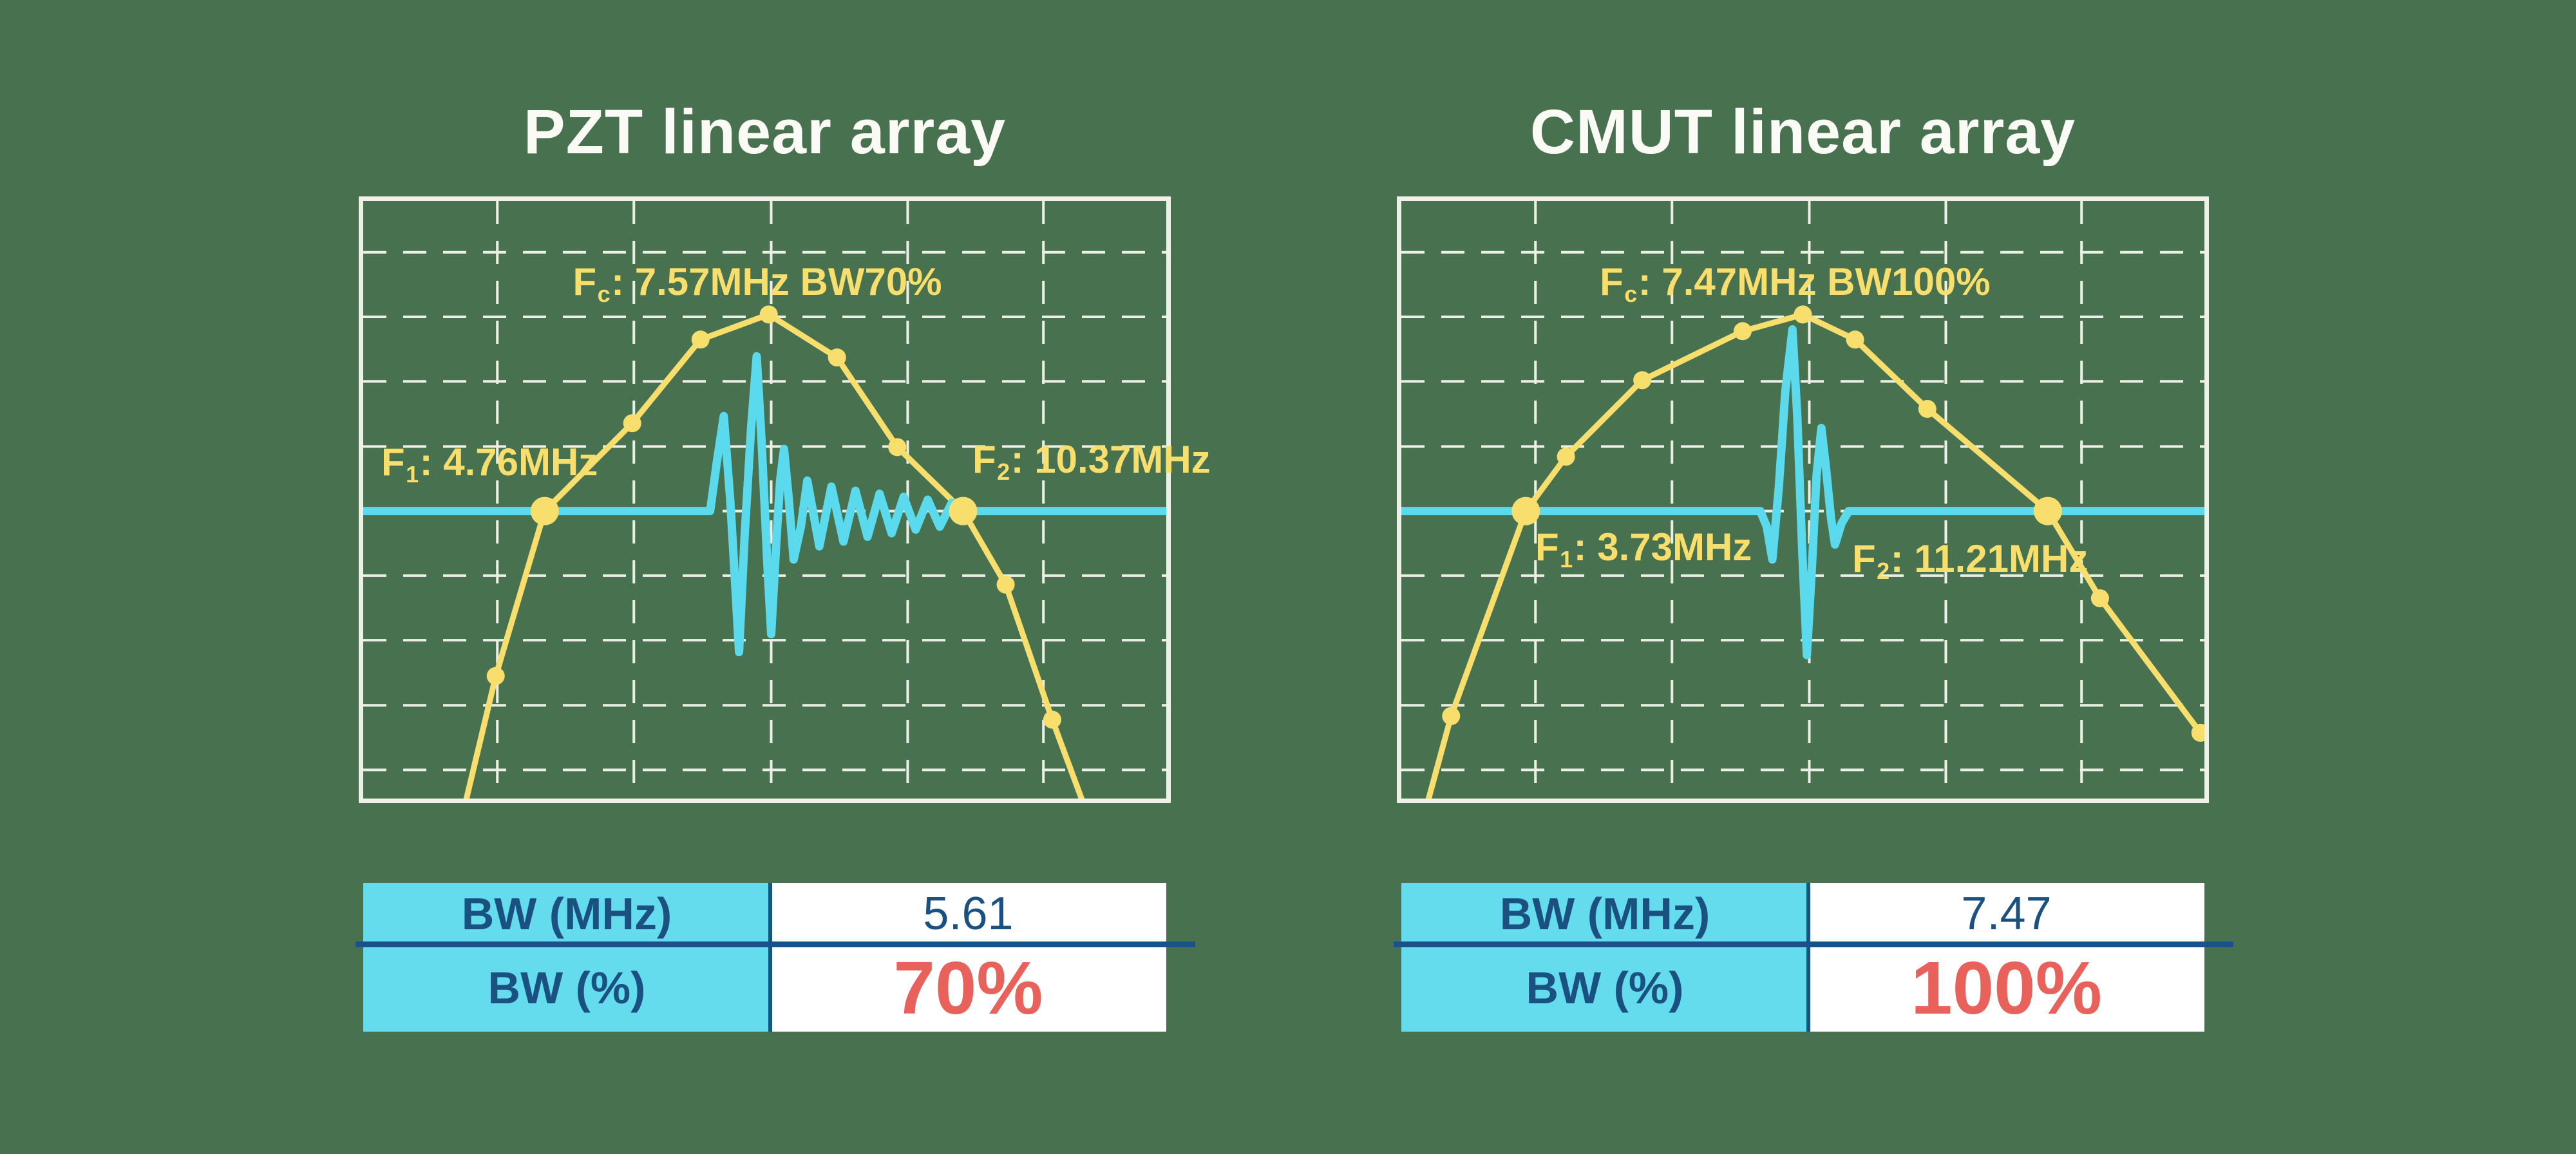 Image resolution: width=2576 pixels, height=1154 pixels. Describe the element at coordinates (1803, 132) in the screenshot. I see `page-title-cmut: CMUT linear array` at that location.